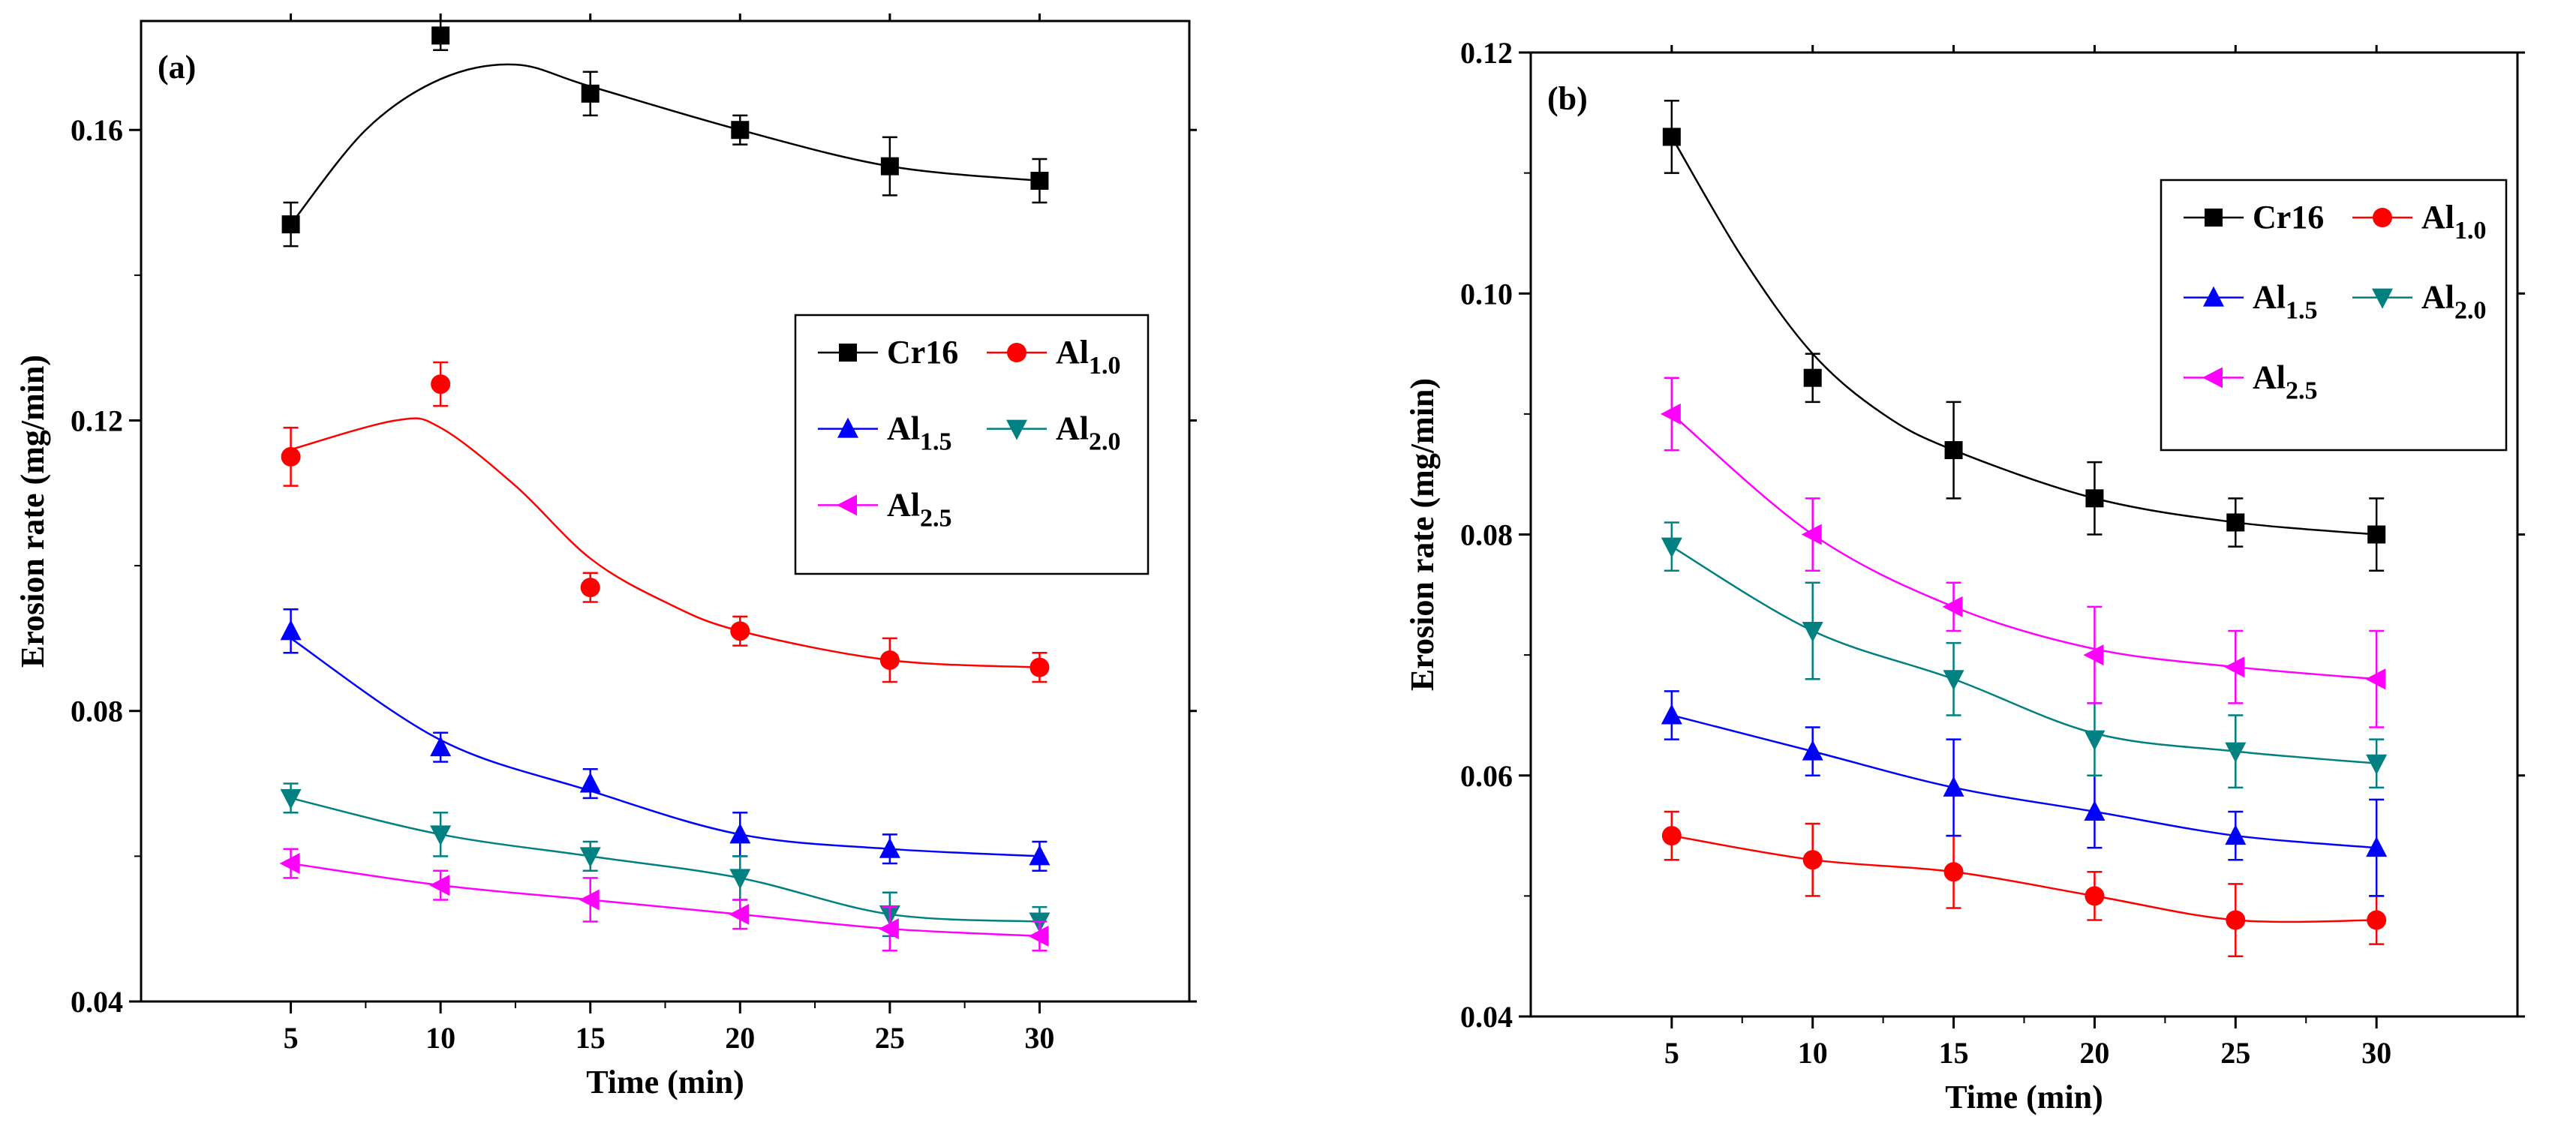 The width and height of the screenshot is (2576, 1144). I want to click on legend-item: Al1.5, so click(885, 433).